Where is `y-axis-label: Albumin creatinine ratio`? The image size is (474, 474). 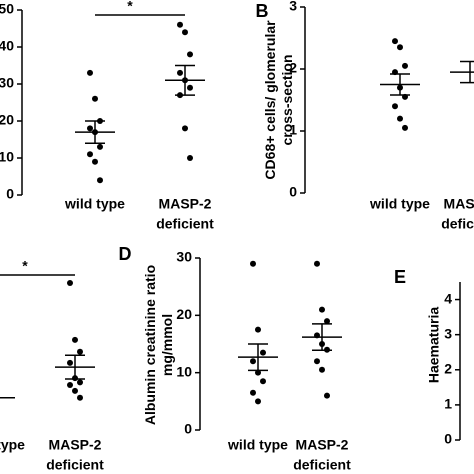 y-axis-label: Albumin creatinine ratio is located at coordinates (150, 345).